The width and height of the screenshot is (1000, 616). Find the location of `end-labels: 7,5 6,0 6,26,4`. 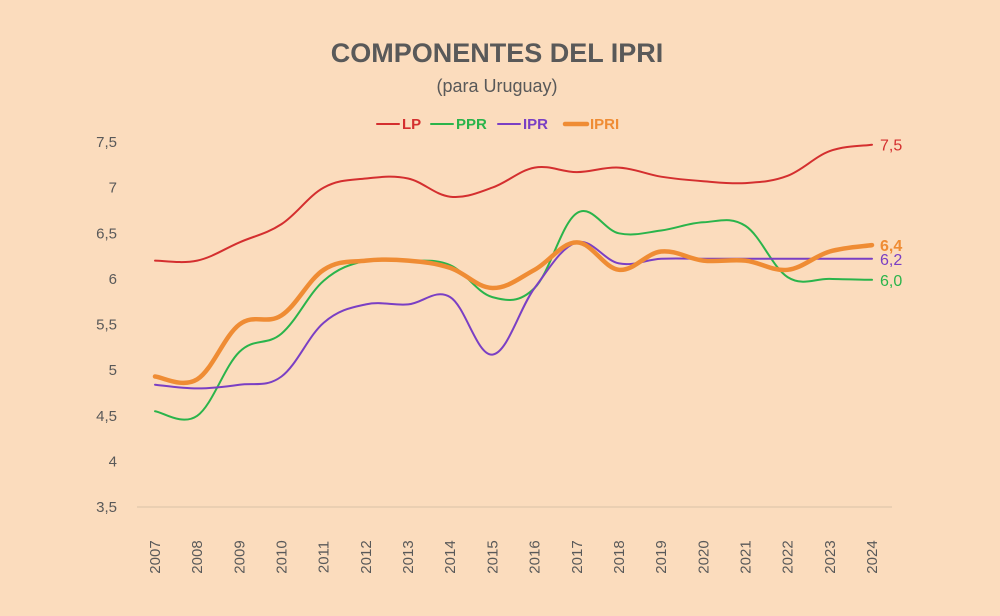

end-labels: 7,5 6,0 6,26,4 is located at coordinates (891, 214).